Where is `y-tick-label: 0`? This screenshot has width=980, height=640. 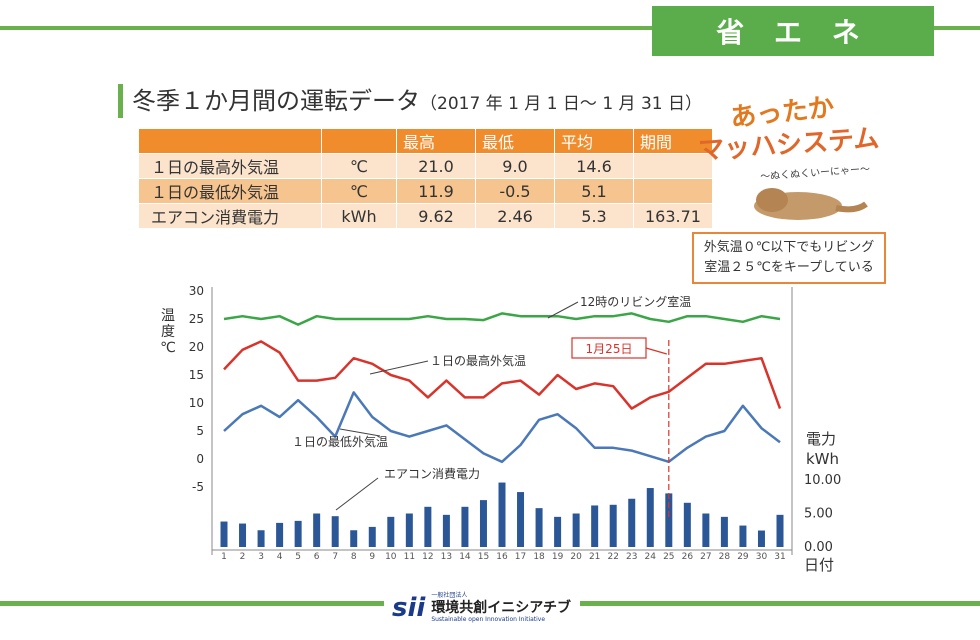
y-tick-label: 0 is located at coordinates (200, 459).